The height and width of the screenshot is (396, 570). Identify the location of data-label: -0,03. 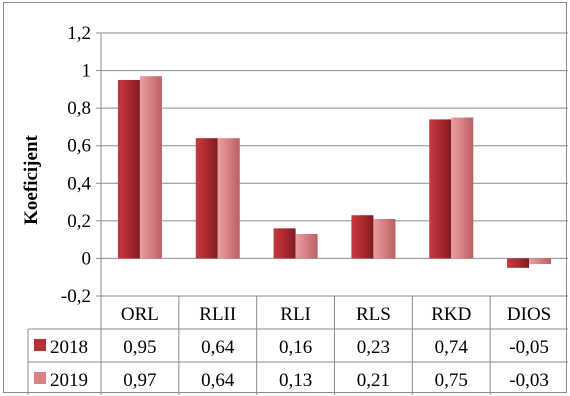
(529, 380).